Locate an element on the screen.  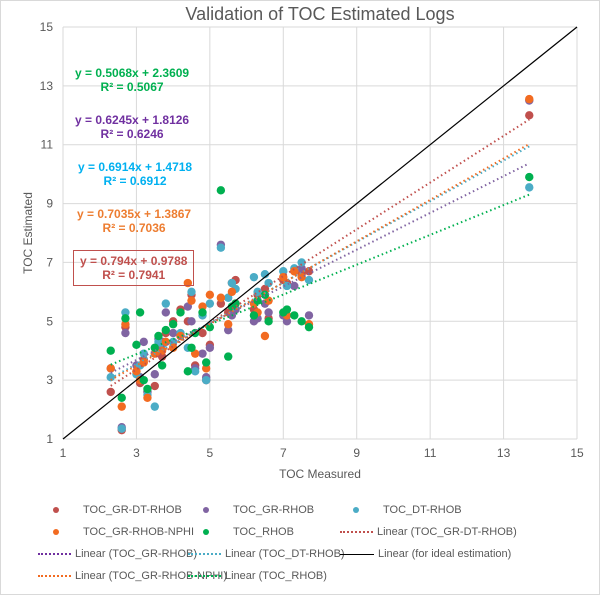
y-tick-label: 11 is located at coordinates (47, 145).